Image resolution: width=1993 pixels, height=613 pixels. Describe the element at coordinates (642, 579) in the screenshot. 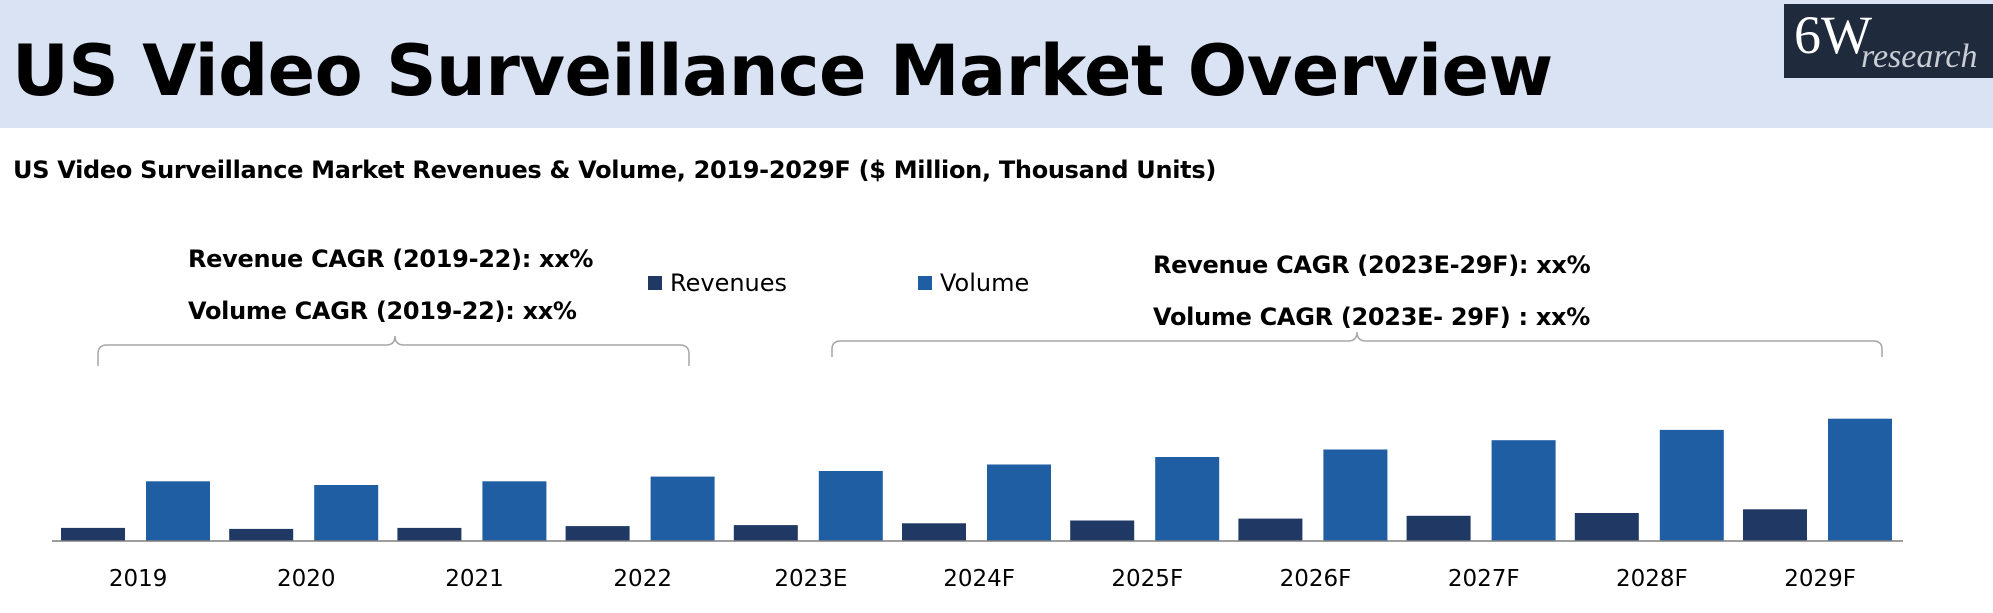

I see `x-tick-label: 2022` at that location.